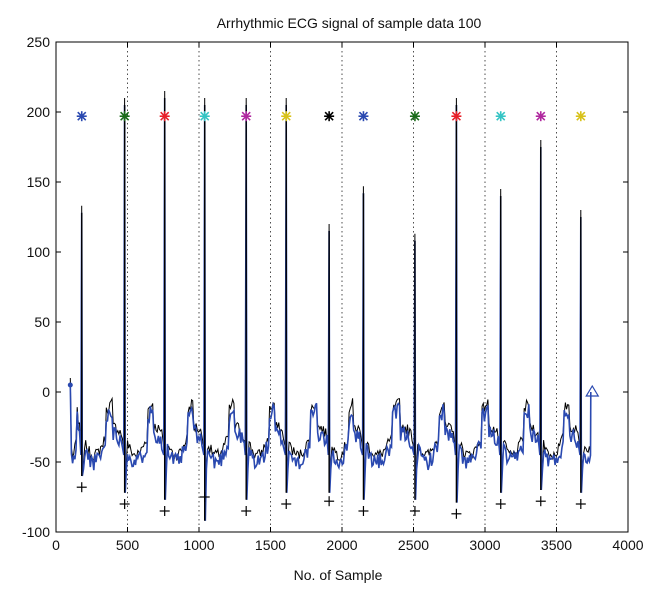 Image resolution: width=666 pixels, height=603 pixels. Describe the element at coordinates (349, 23) in the screenshot. I see `chart-title: Arrhythmic ECG signal of sample data 100` at that location.